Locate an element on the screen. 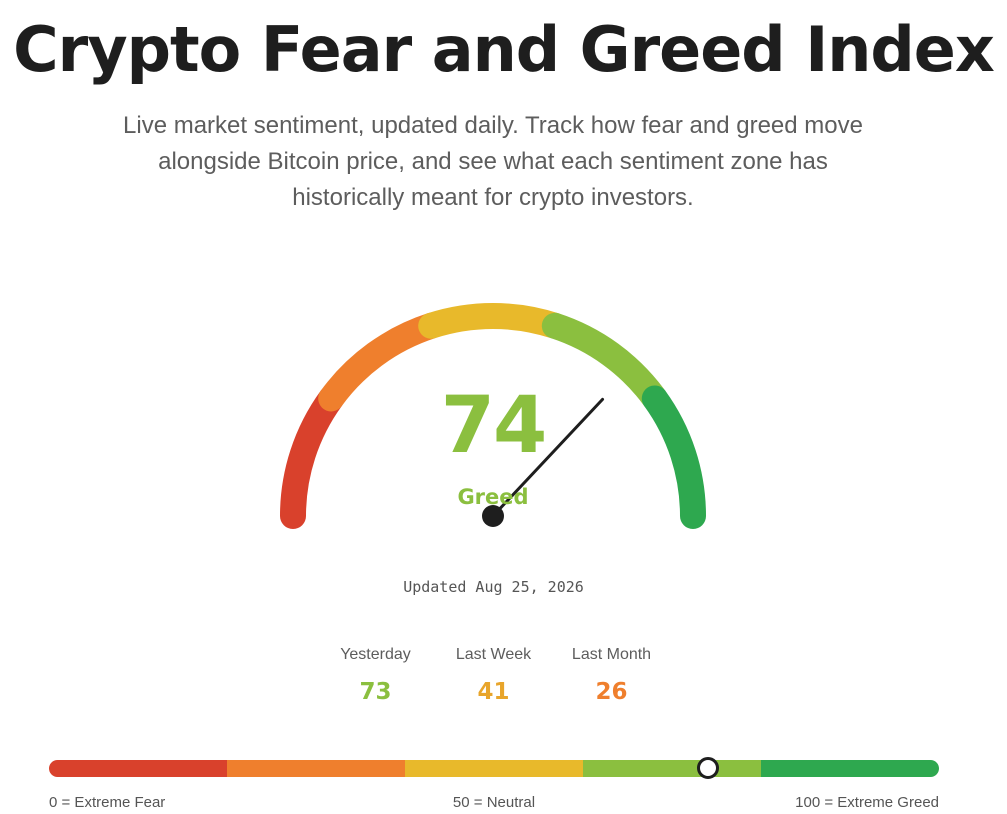  history-label: Last Month is located at coordinates (611, 654).